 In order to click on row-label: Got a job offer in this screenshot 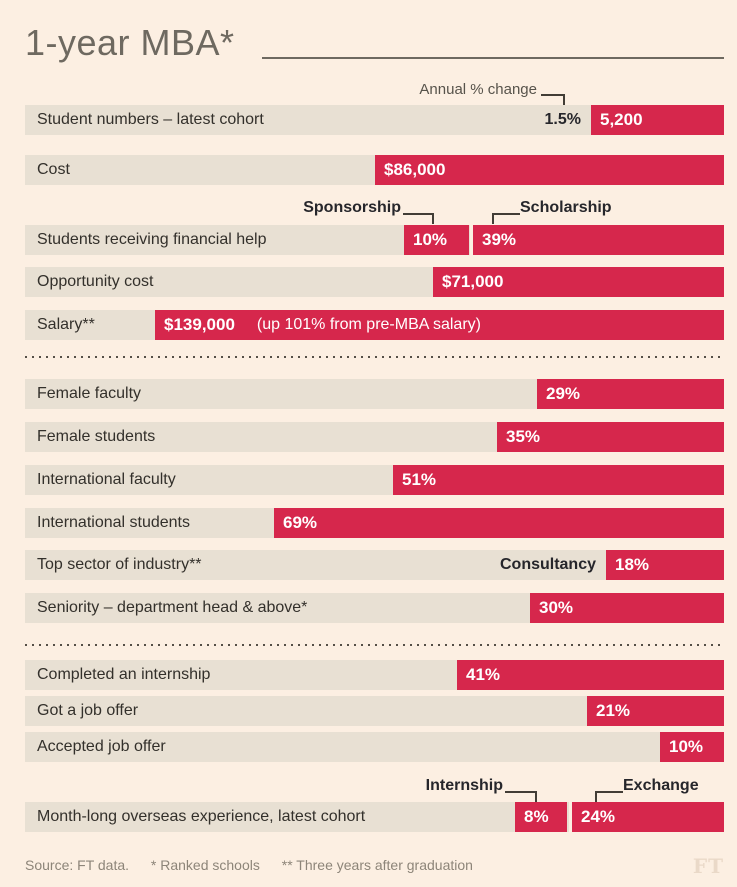, I will do `click(88, 710)`.